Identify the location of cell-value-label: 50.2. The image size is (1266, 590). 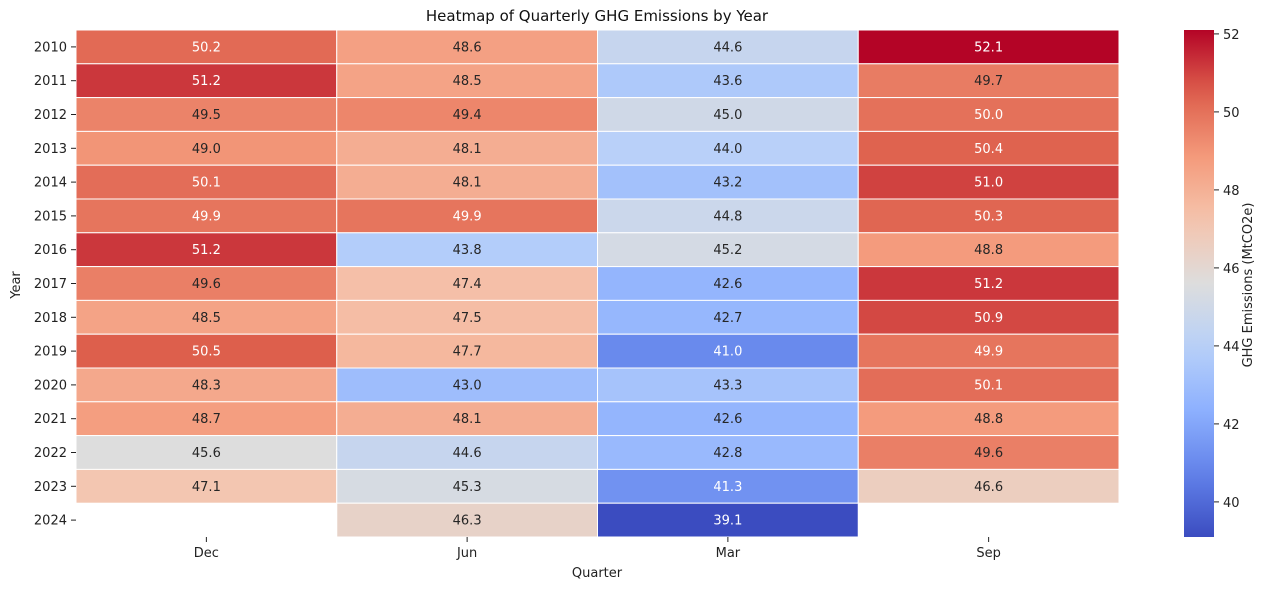
(206, 47).